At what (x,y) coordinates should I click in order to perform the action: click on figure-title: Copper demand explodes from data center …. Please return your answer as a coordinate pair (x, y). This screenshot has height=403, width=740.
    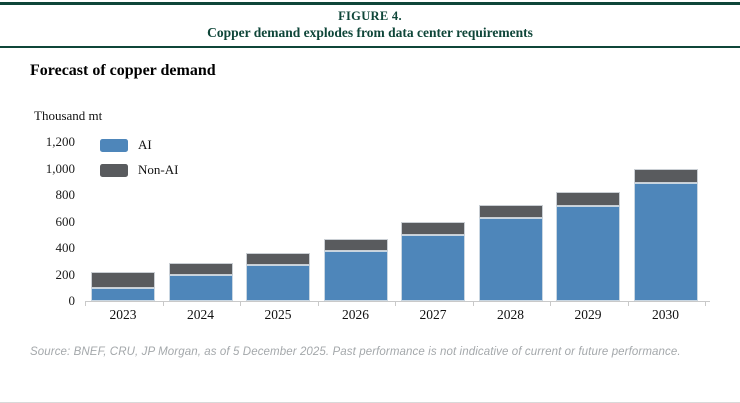
    Looking at the image, I should click on (370, 32).